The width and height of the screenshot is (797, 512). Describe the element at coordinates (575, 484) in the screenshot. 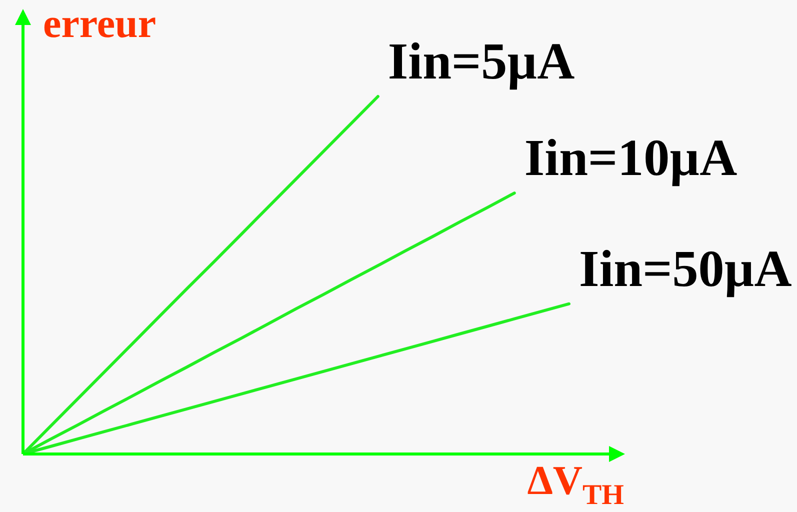

I see `x-axis-title: ΔV$_{TH}$` at that location.